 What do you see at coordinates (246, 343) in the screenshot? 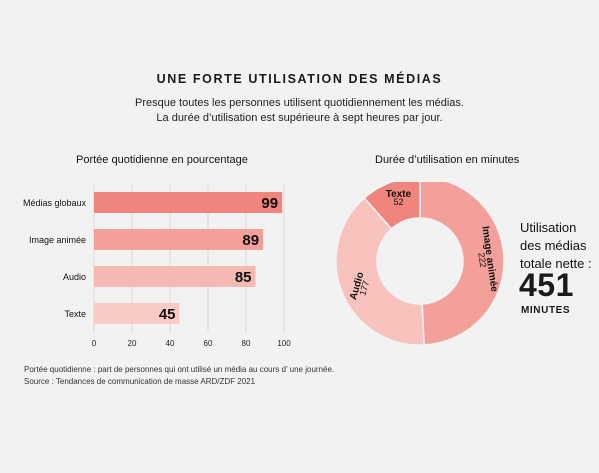
I see `x-tick-label: 80` at bounding box center [246, 343].